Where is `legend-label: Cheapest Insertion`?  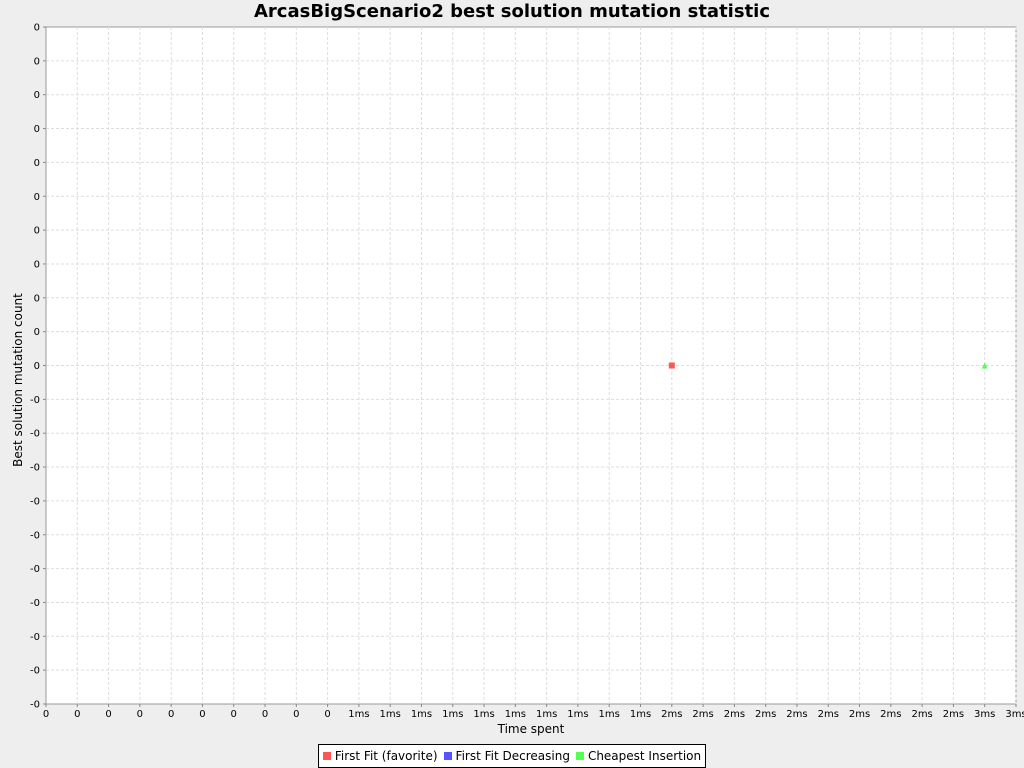
legend-label: Cheapest Insertion is located at coordinates (644, 756).